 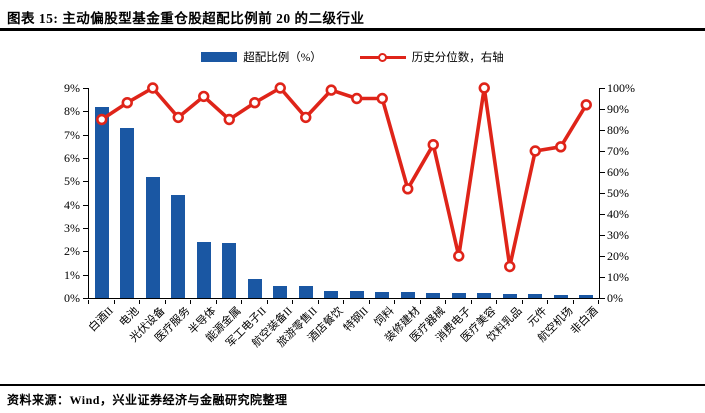 I want to click on line-point-军工电子II, so click(x=255, y=102).